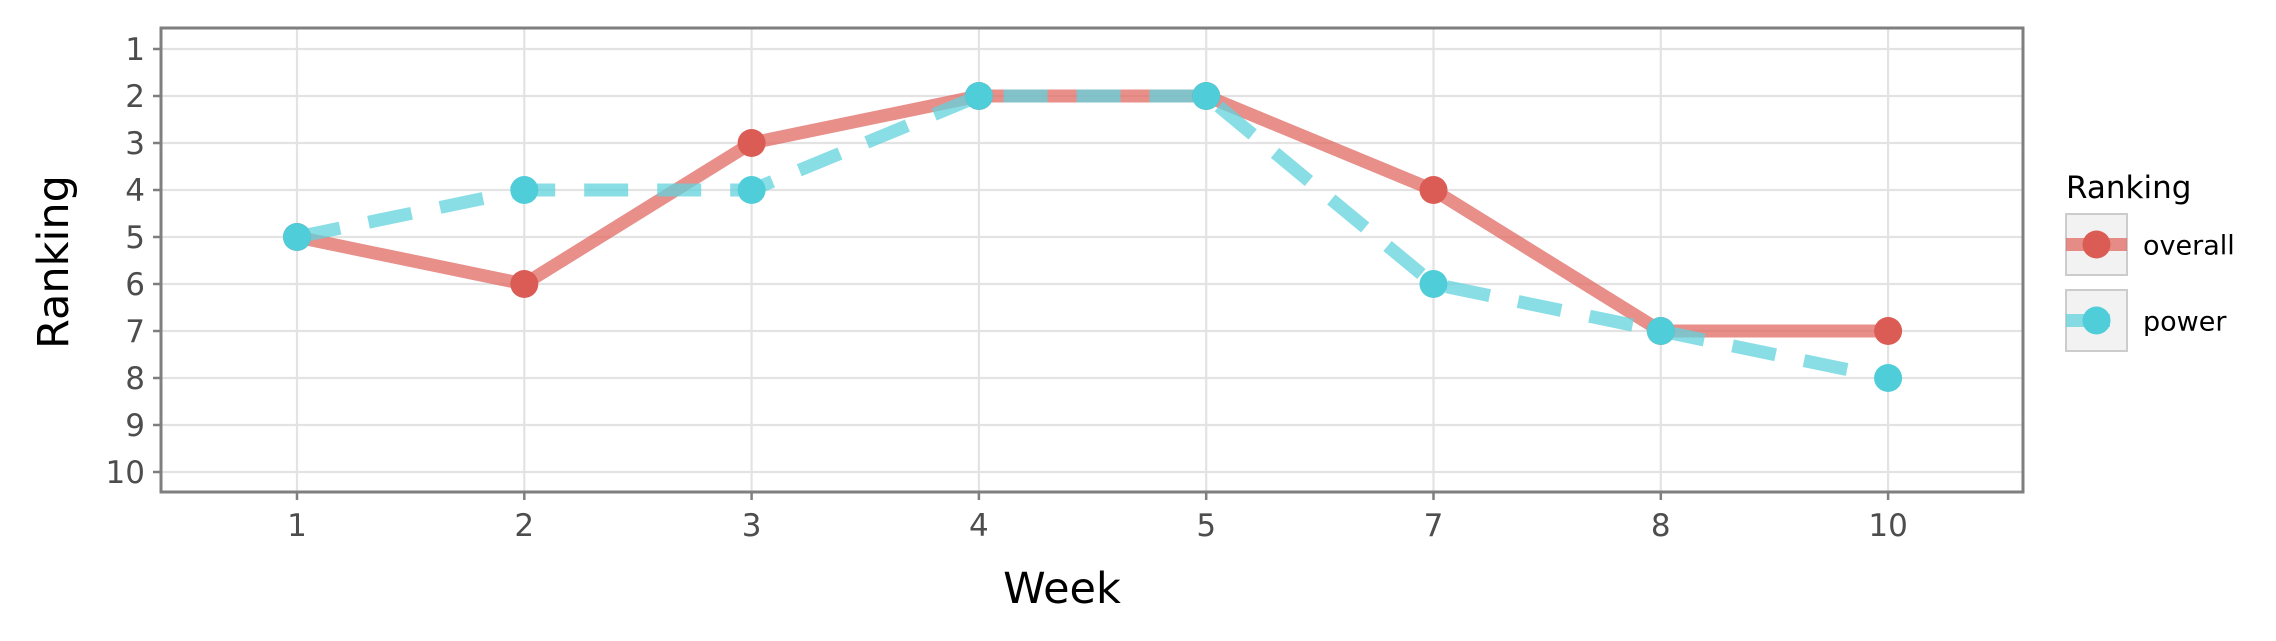  Describe the element at coordinates (1434, 526) in the screenshot. I see `x-tick-label: 7` at that location.